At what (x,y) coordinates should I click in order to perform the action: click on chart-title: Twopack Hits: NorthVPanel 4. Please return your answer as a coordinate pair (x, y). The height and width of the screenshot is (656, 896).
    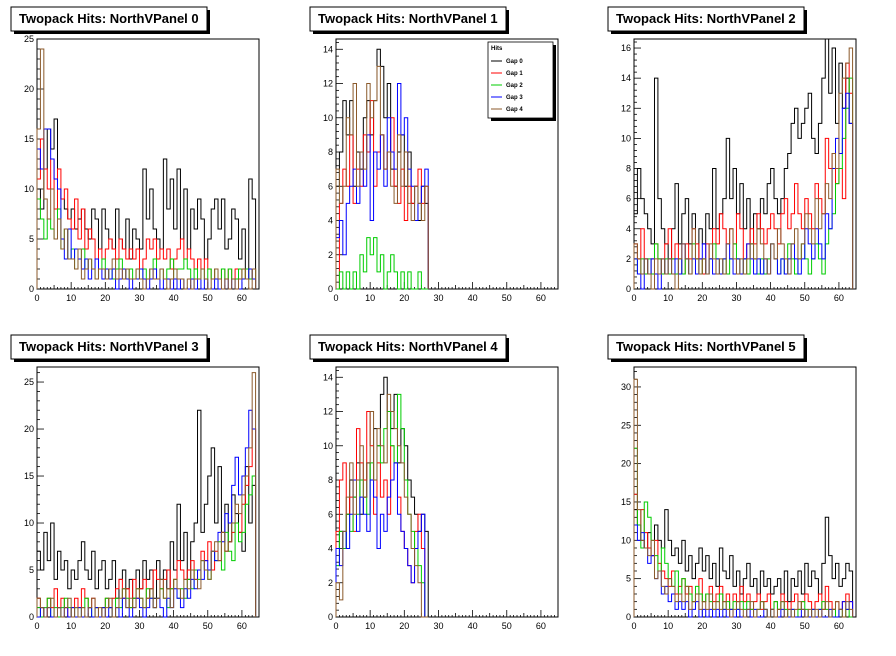
    Looking at the image, I should click on (408, 346).